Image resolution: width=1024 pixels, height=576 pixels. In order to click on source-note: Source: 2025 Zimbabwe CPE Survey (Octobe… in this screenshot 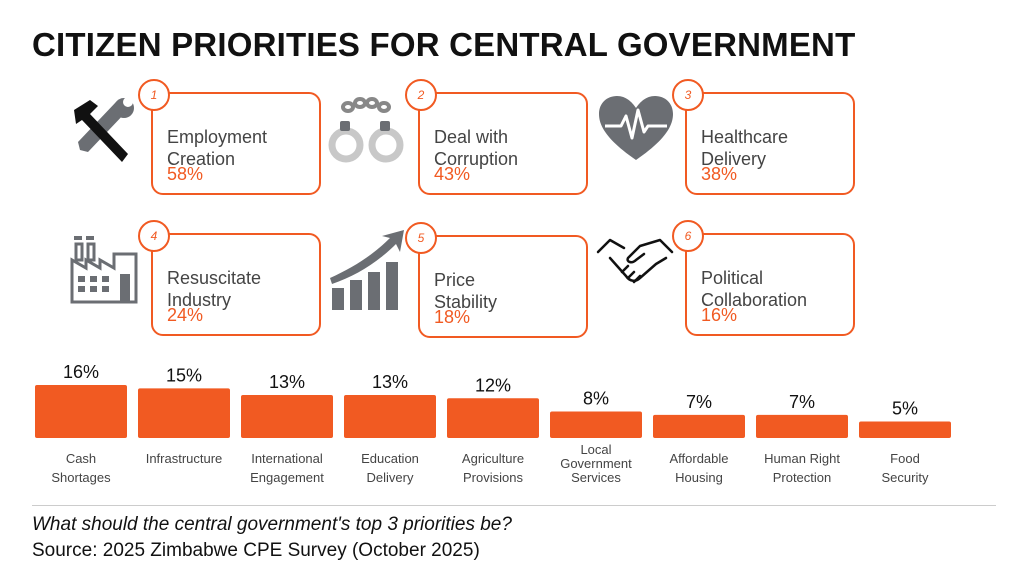, I will do `click(256, 550)`.